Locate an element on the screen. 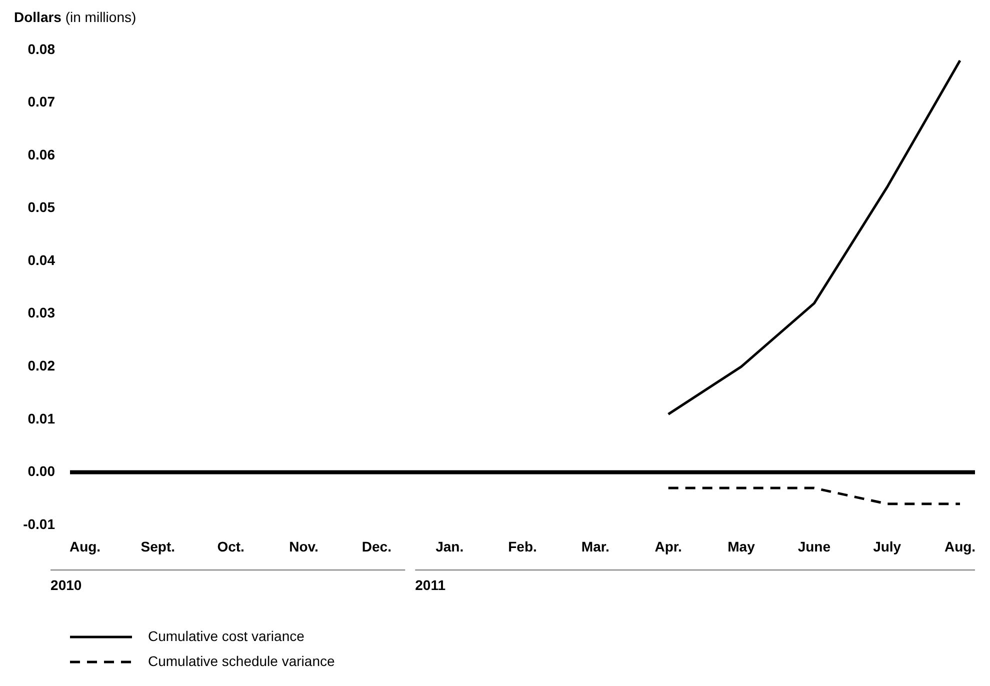  y-axis-title: Dollars (in millions) is located at coordinates (75, 17).